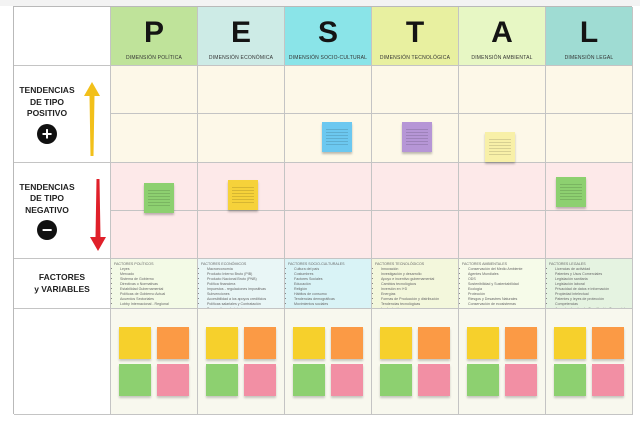 This screenshot has height=432, width=640. What do you see at coordinates (415, 32) in the screenshot?
I see `letter-t: T` at bounding box center [415, 32].